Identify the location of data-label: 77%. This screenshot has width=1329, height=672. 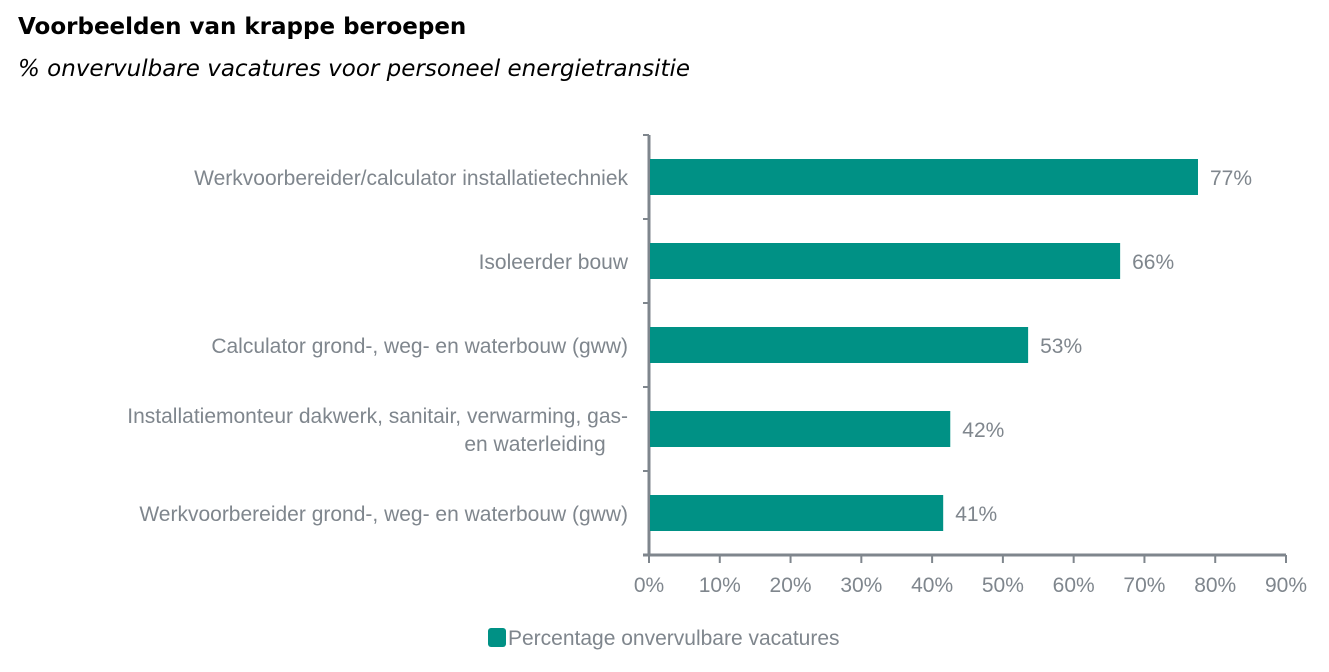
(1231, 178).